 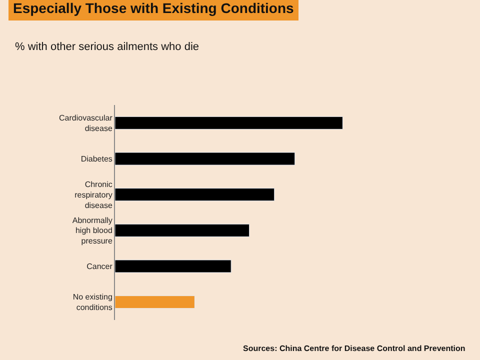 What do you see at coordinates (92, 302) in the screenshot?
I see `y-tick-label: No existing conditions` at bounding box center [92, 302].